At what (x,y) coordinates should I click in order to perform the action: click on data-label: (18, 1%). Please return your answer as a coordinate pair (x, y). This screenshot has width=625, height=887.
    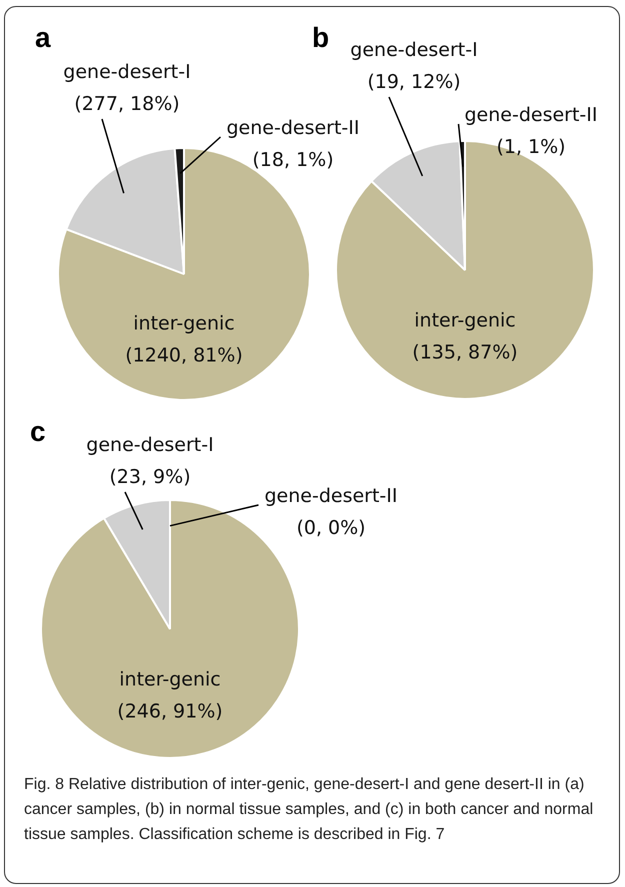
    Looking at the image, I should click on (293, 159).